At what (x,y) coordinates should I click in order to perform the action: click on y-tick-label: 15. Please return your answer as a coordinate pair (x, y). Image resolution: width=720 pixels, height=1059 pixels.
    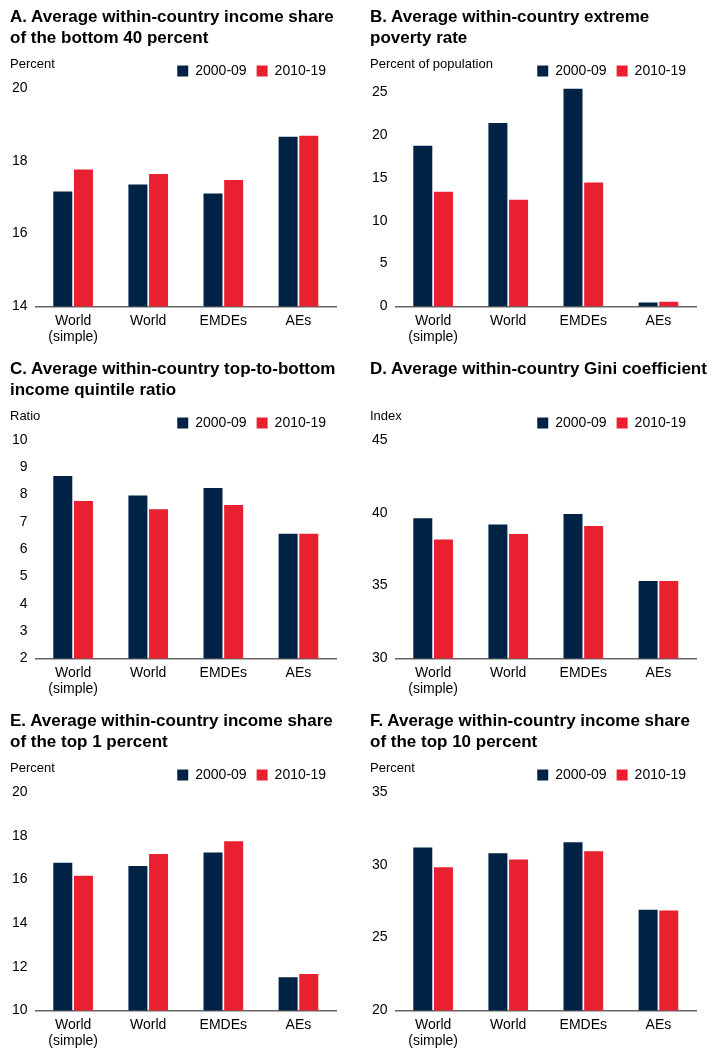
    Looking at the image, I should click on (379, 176).